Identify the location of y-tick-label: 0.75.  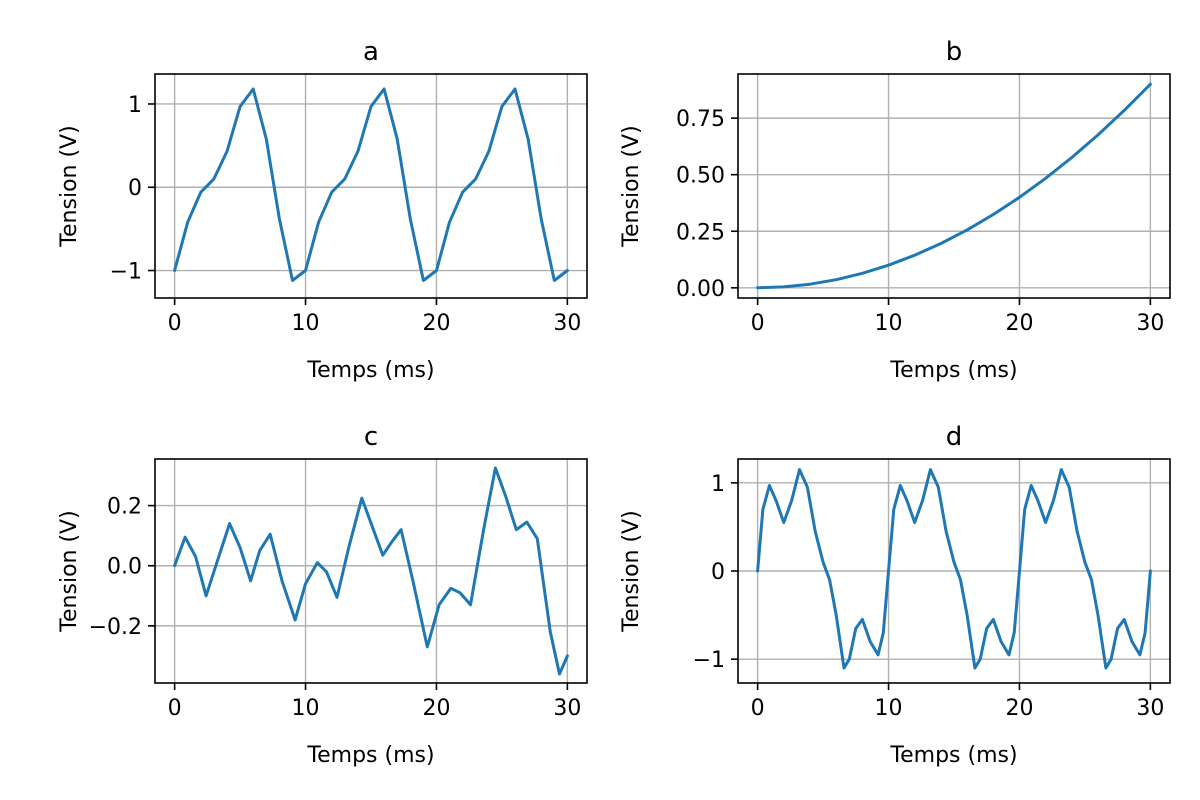
(700, 119).